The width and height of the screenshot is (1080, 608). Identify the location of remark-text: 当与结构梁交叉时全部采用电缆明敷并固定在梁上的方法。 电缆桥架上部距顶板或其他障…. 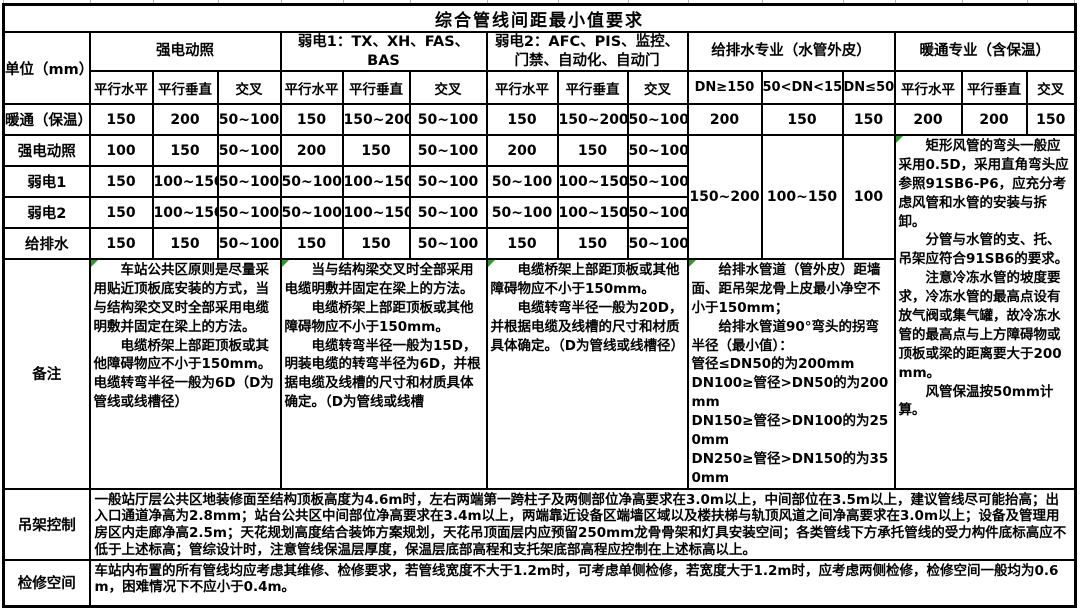
(382, 336).